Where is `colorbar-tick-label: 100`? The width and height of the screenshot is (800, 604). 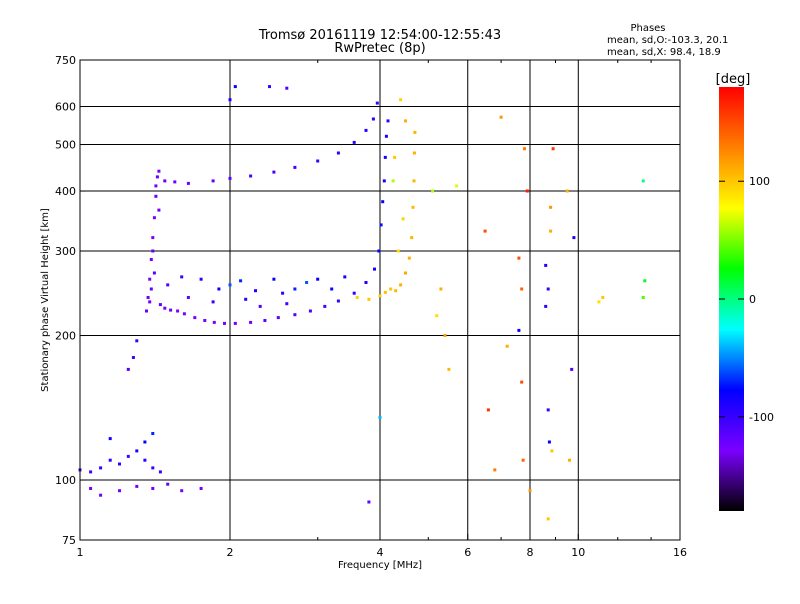
colorbar-tick-label: 100 is located at coordinates (759, 181).